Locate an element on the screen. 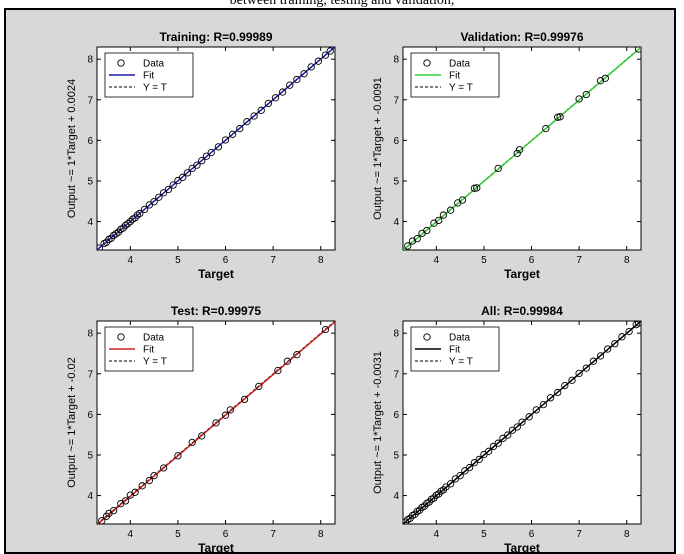  plot-marks is located at coordinates (216, 148).